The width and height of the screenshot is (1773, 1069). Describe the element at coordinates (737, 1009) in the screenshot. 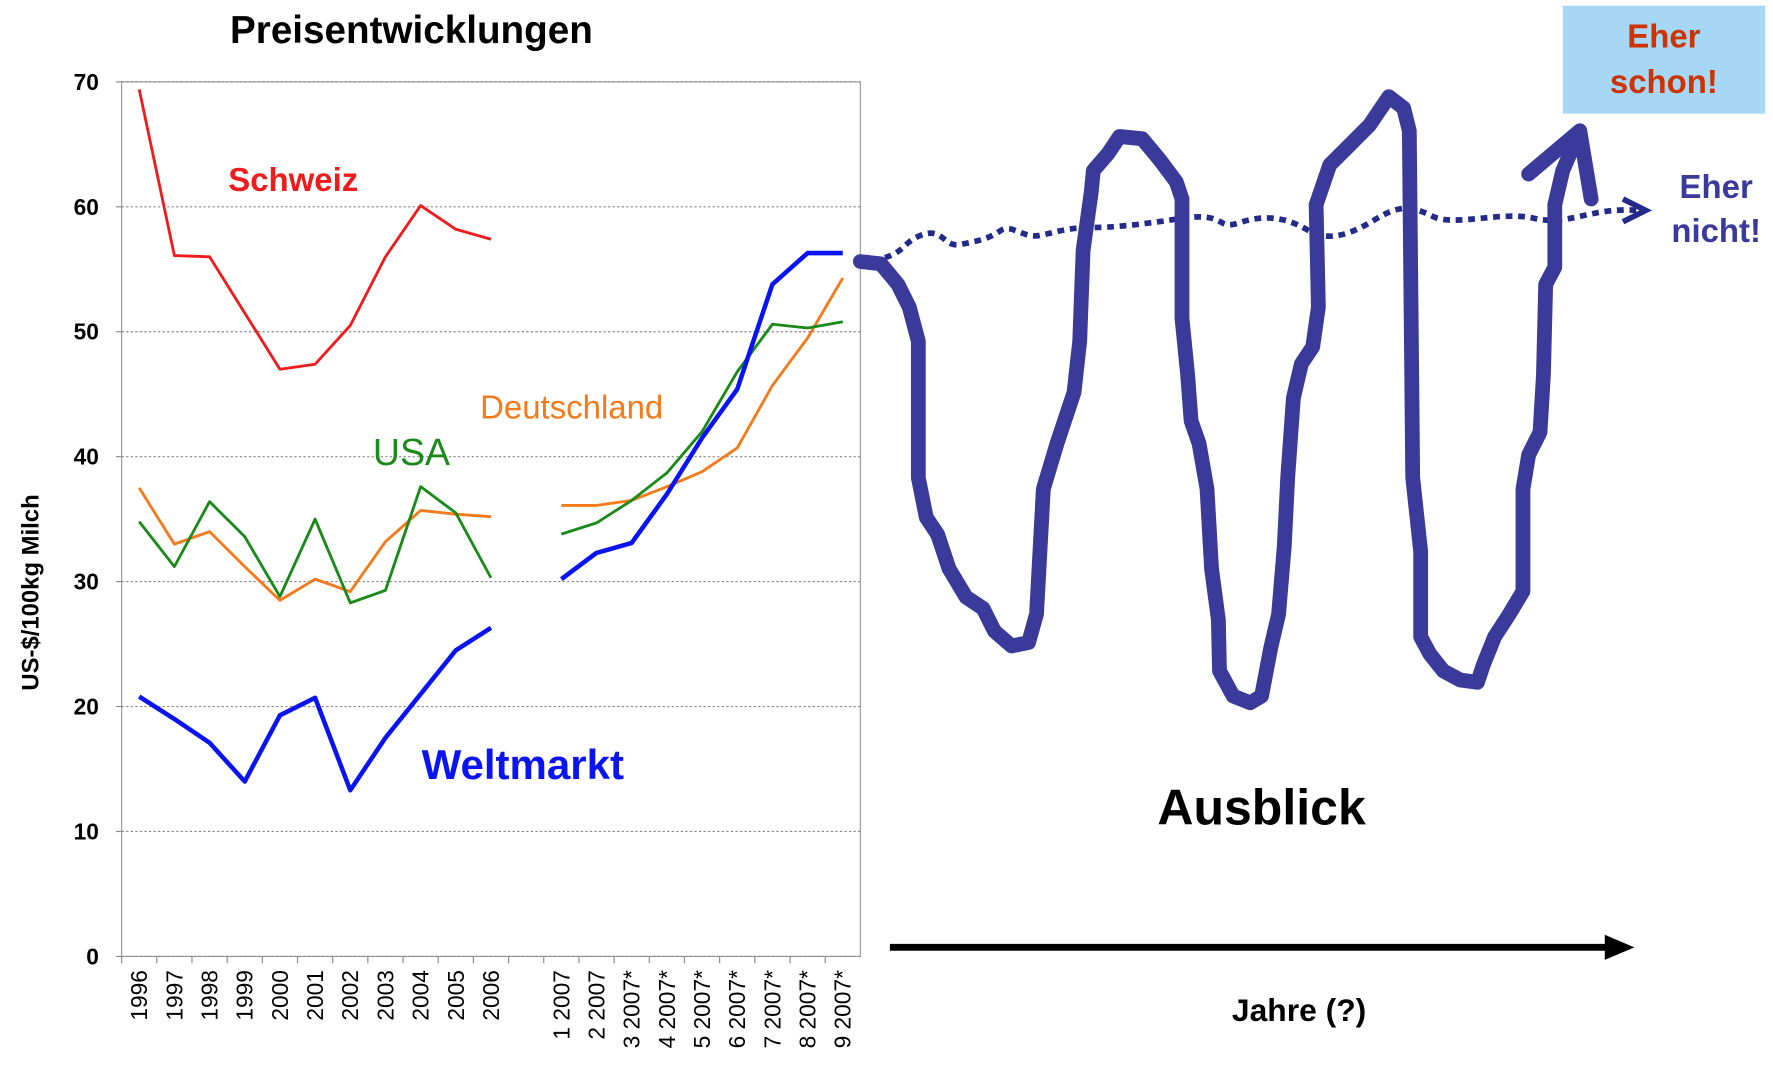

I see `x-tick-label: 6 2007*` at that location.